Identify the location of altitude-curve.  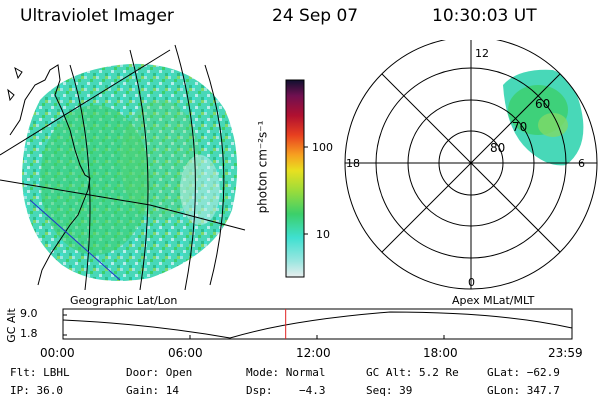
(317, 325).